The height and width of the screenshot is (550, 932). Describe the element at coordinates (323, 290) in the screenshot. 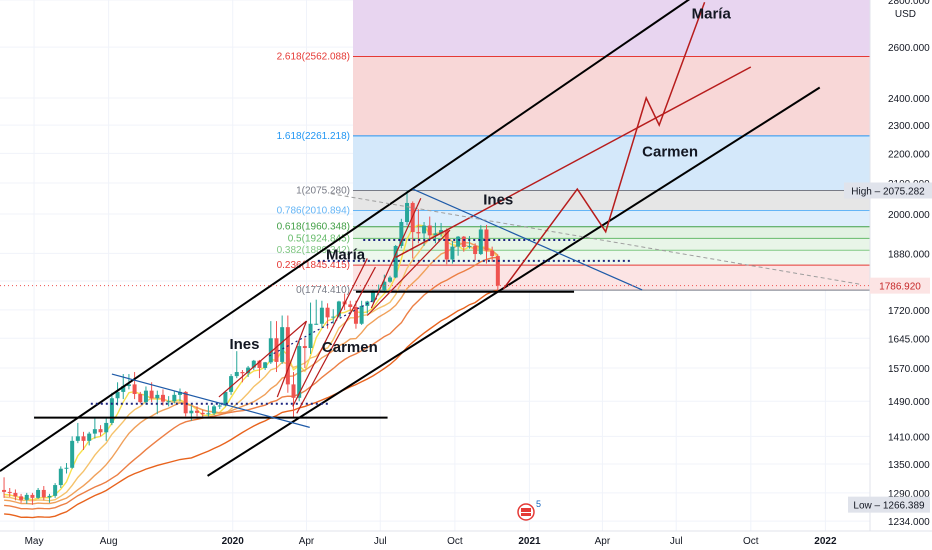

I see `fib-level-label: 0(1774.410)` at that location.